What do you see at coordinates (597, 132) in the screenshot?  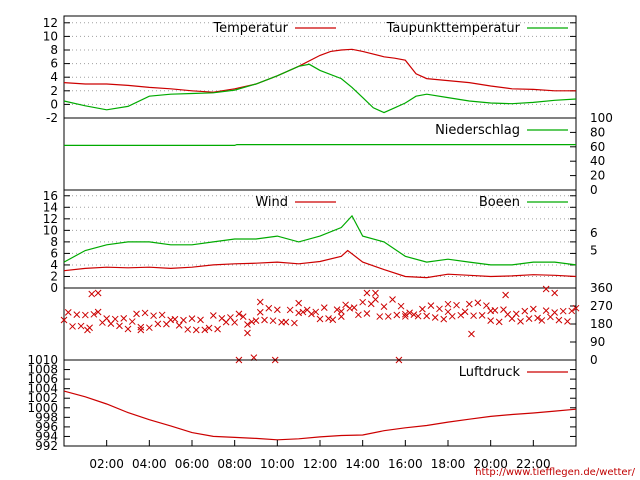 I see `y-tick-label: 80` at bounding box center [597, 132].